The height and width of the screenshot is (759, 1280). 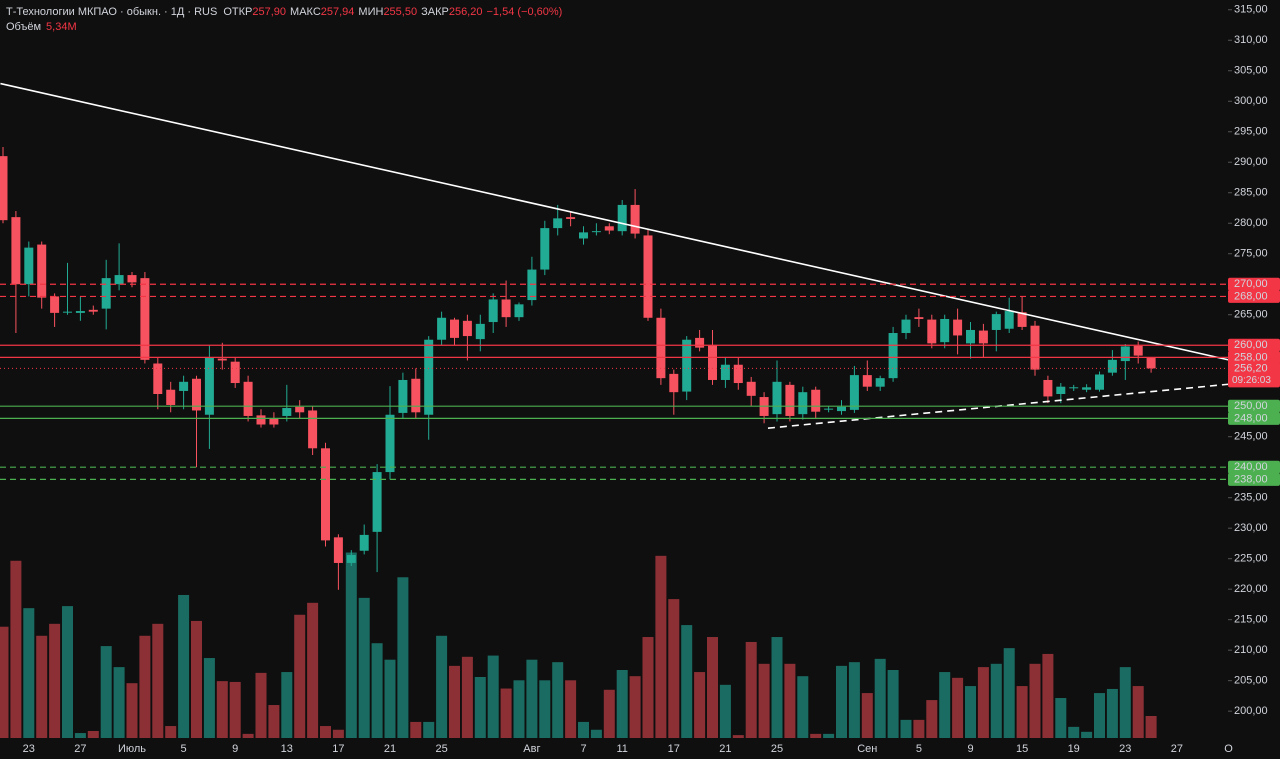 I want to click on y-tick-label: 275,00, so click(x=1251, y=254).